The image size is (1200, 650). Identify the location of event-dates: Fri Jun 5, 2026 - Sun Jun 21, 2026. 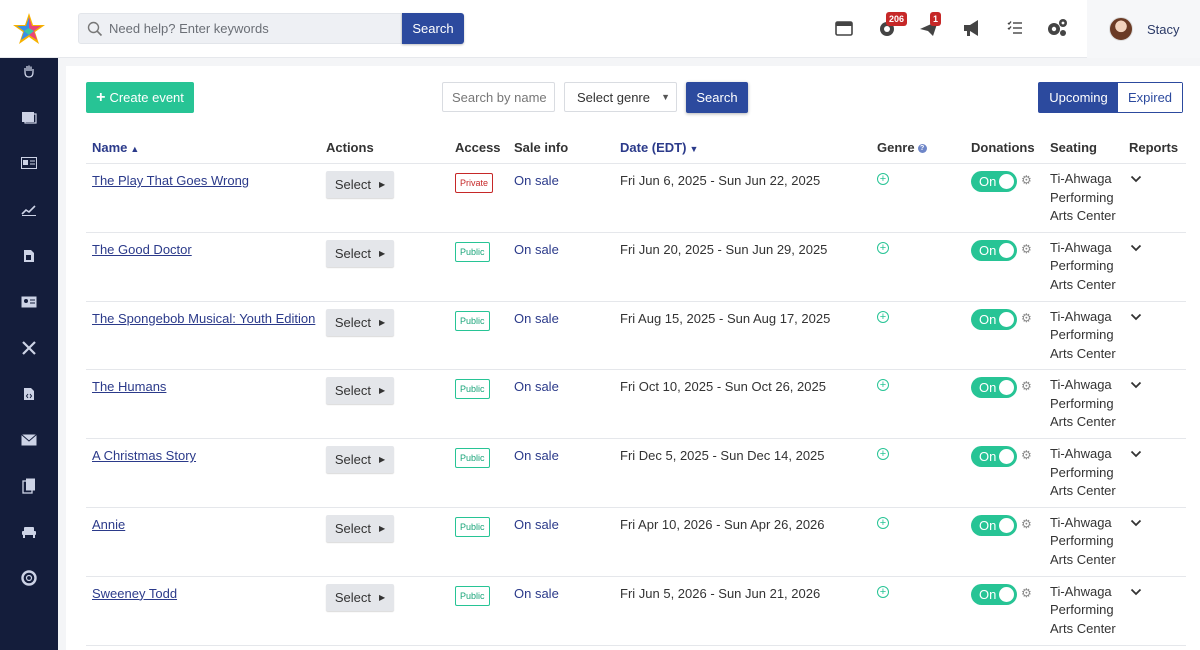
(720, 593).